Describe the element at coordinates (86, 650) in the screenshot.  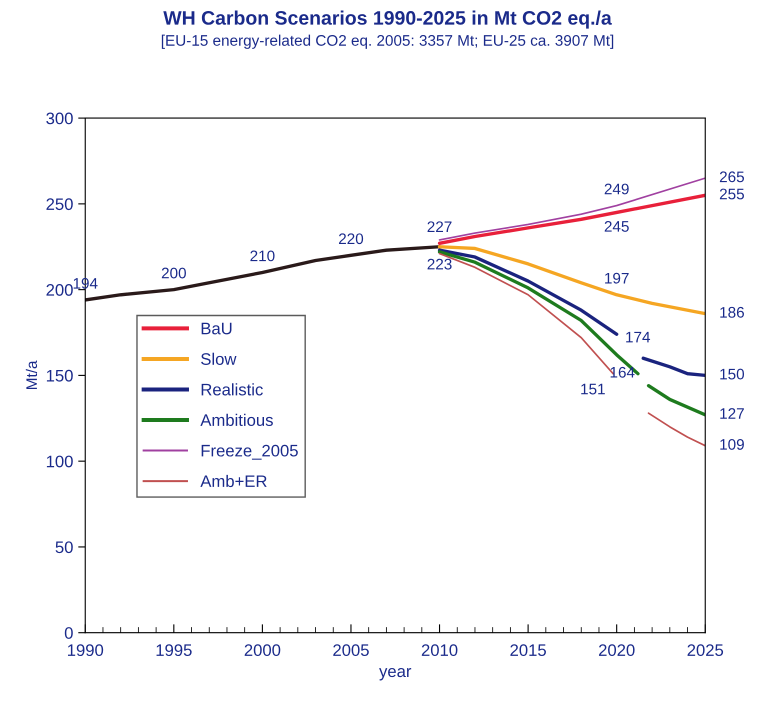
I see `x-tick-label: 1990` at that location.